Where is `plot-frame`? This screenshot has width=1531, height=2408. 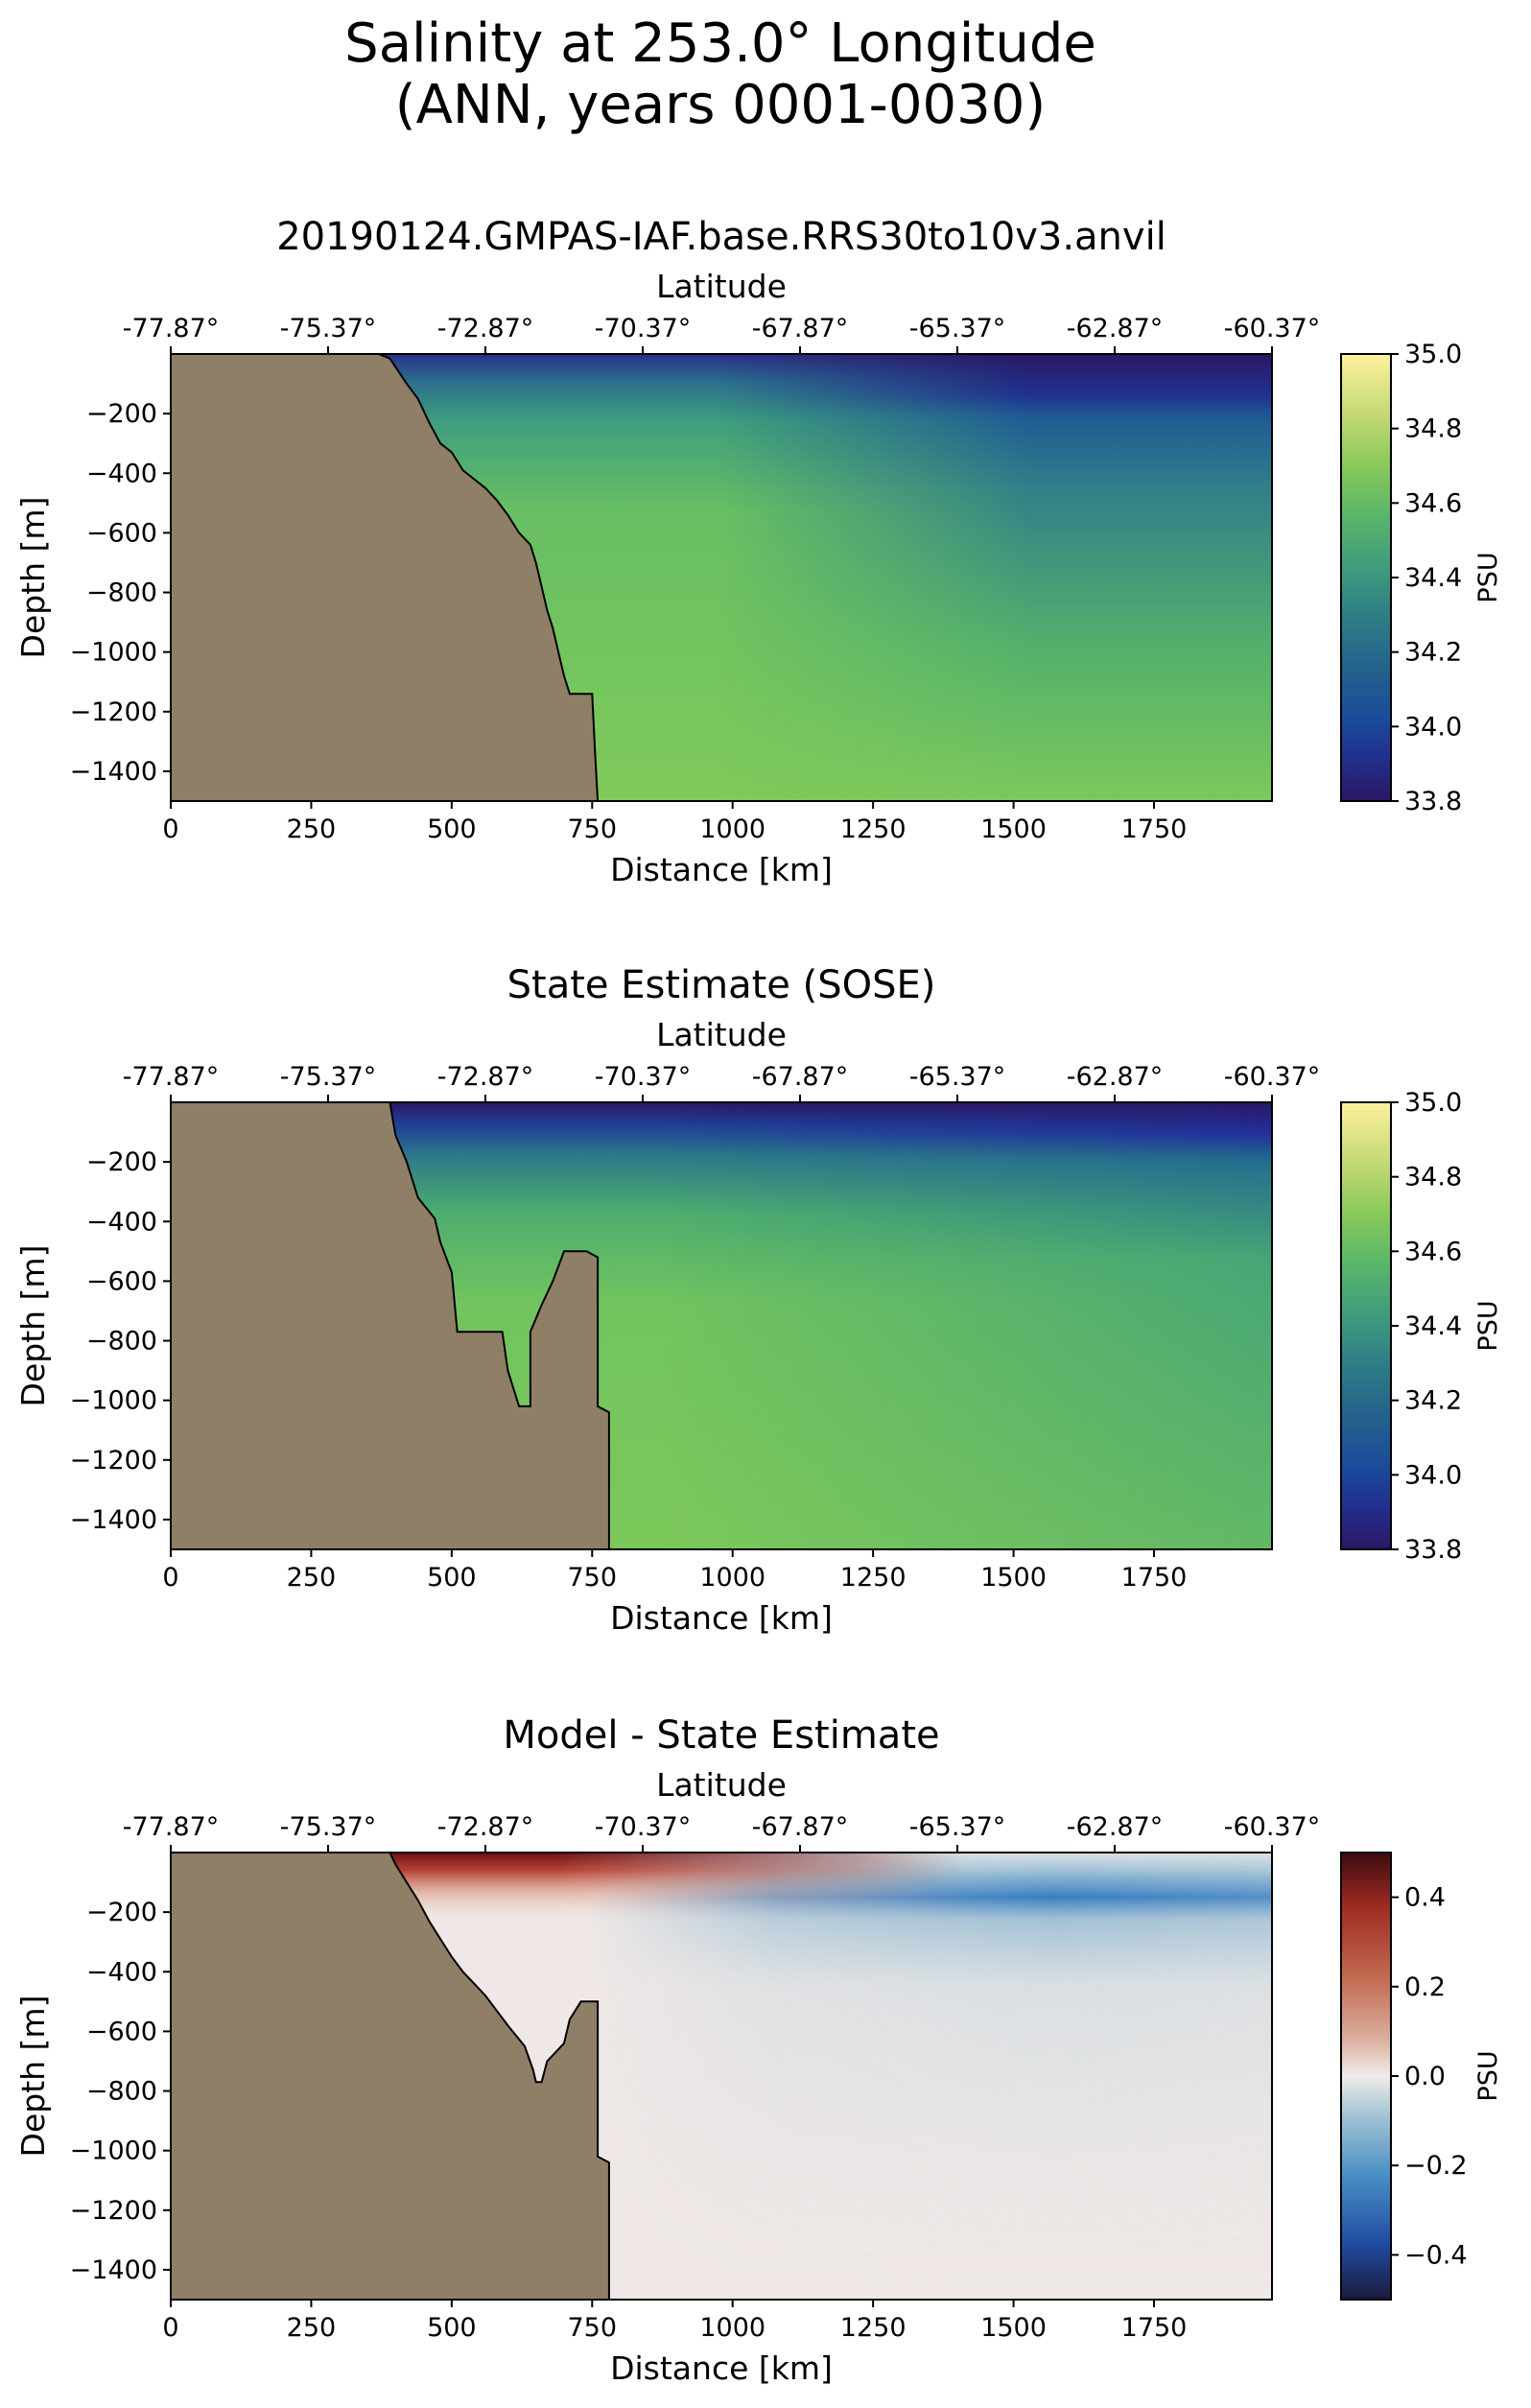 plot-frame is located at coordinates (722, 2076).